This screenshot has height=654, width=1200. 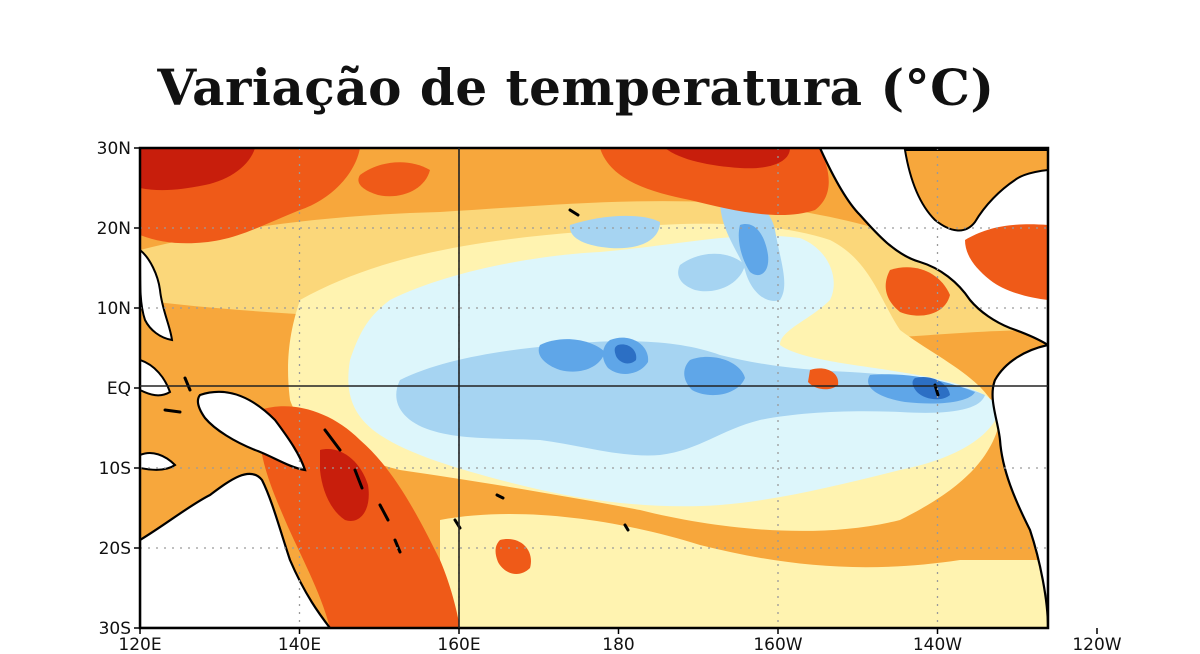 I want to click on lon-tick-label: 120W, so click(x=1096, y=642).